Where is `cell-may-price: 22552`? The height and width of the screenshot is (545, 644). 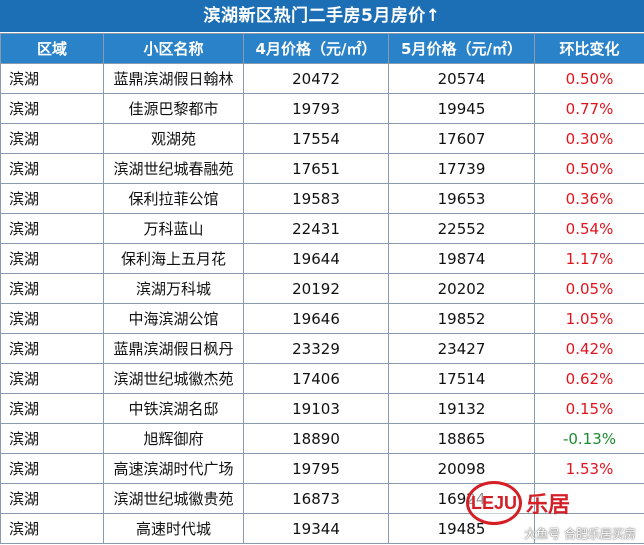
cell-may-price: 22552 is located at coordinates (461, 228).